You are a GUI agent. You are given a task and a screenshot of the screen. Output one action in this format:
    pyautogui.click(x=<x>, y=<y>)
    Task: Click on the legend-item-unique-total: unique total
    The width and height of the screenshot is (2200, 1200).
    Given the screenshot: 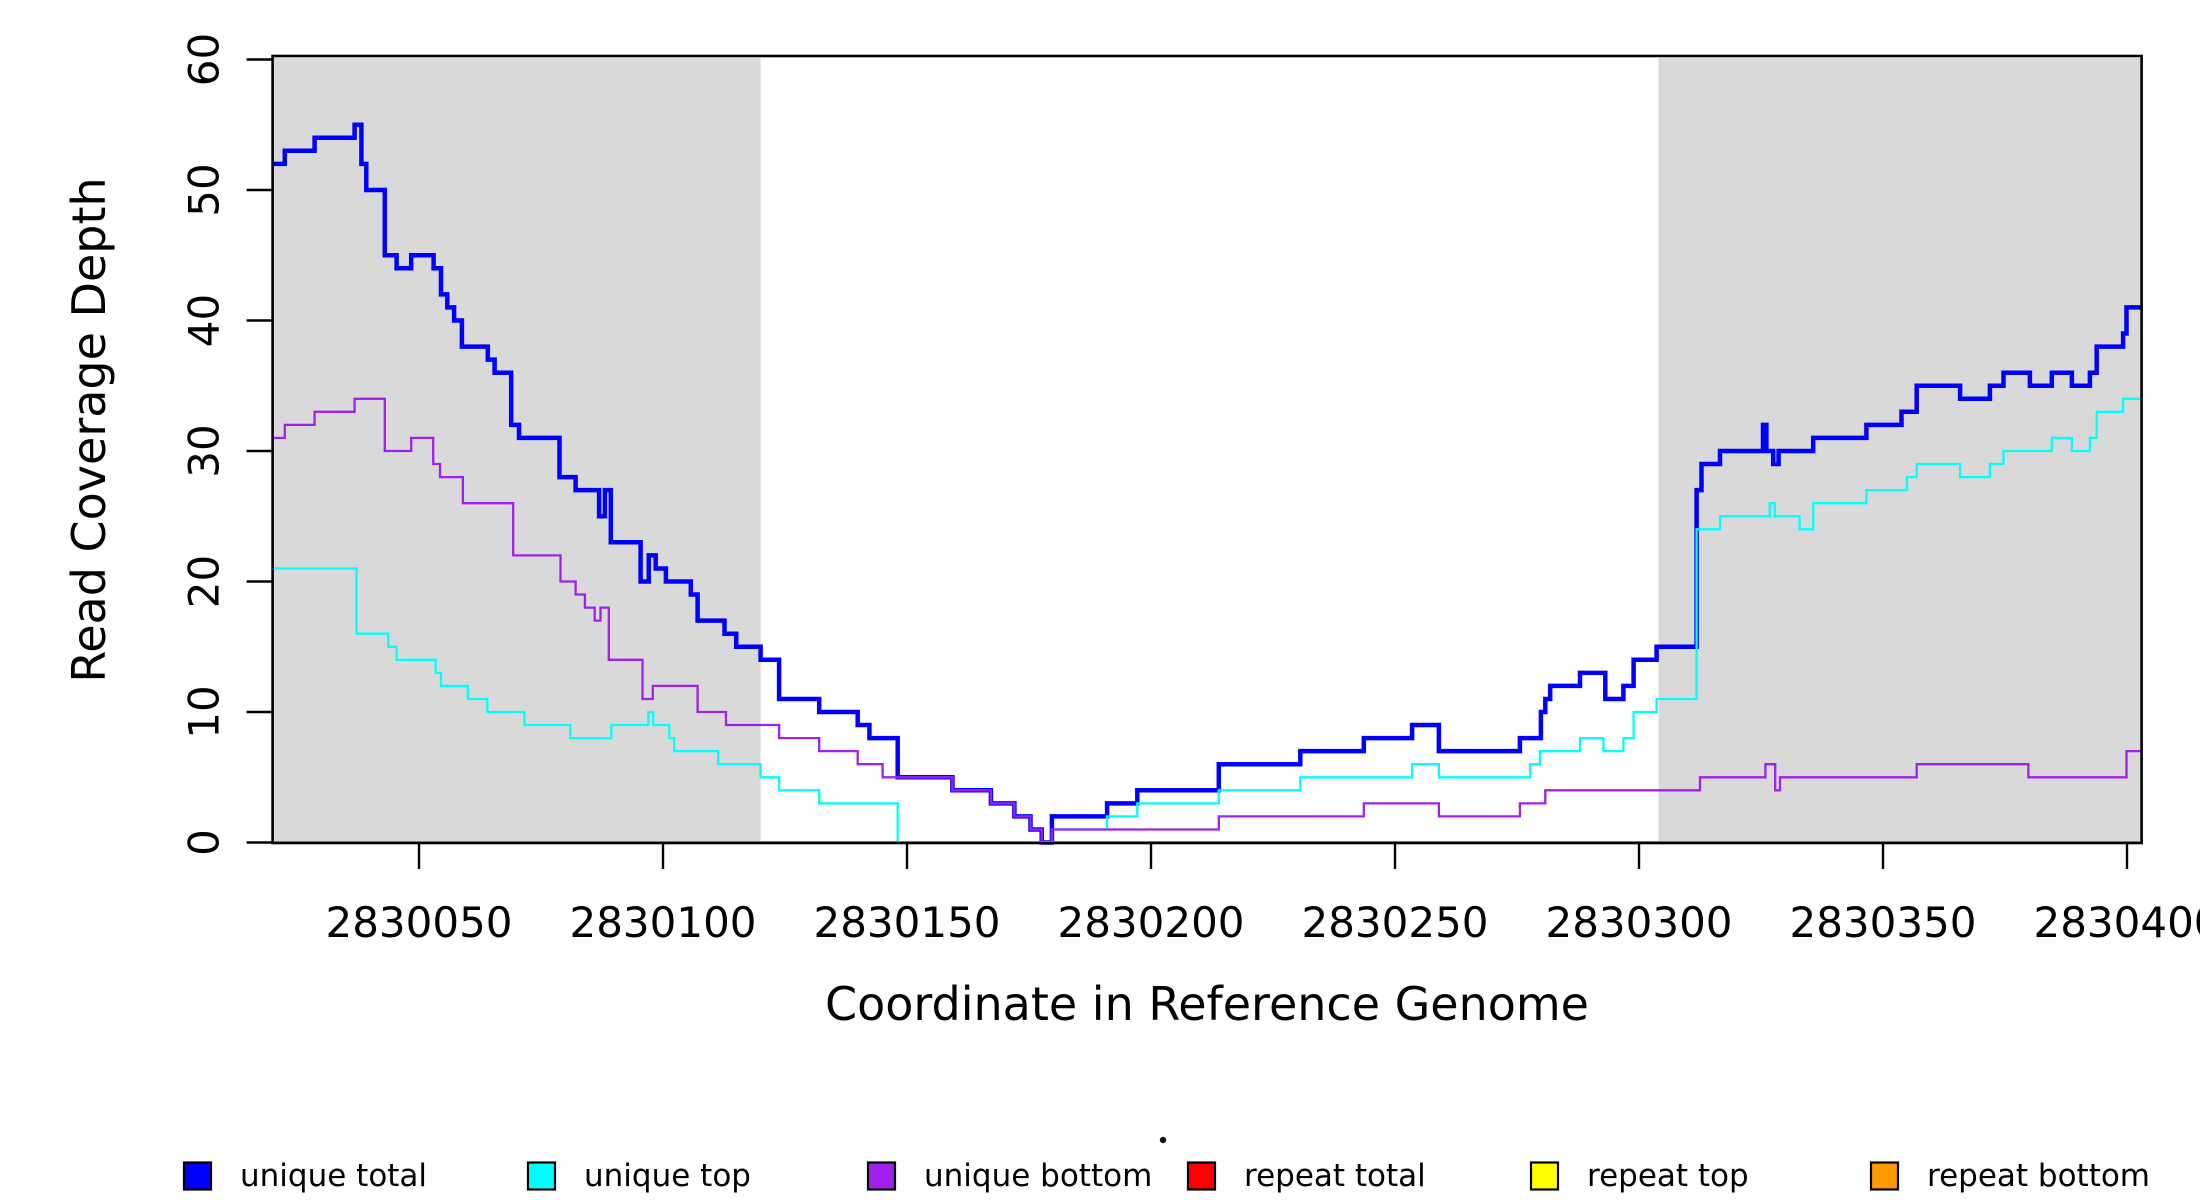 What is the action you would take?
    pyautogui.click(x=304, y=1176)
    